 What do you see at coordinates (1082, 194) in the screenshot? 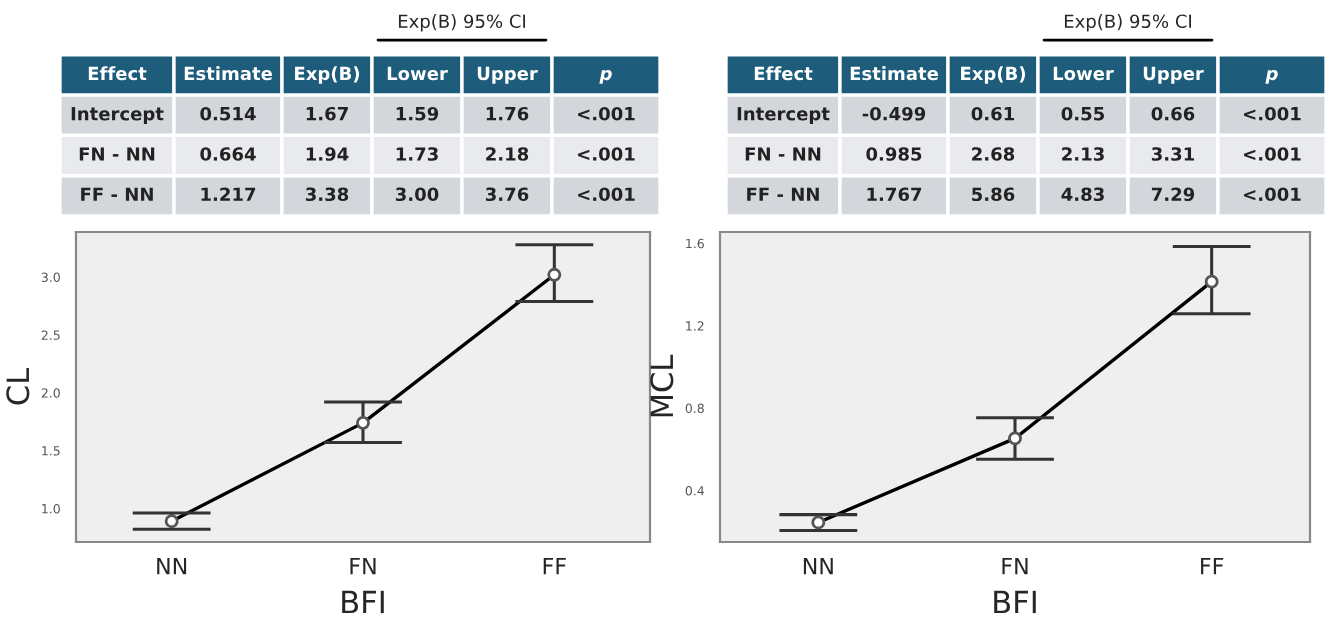
I see `text: 4.83` at bounding box center [1082, 194].